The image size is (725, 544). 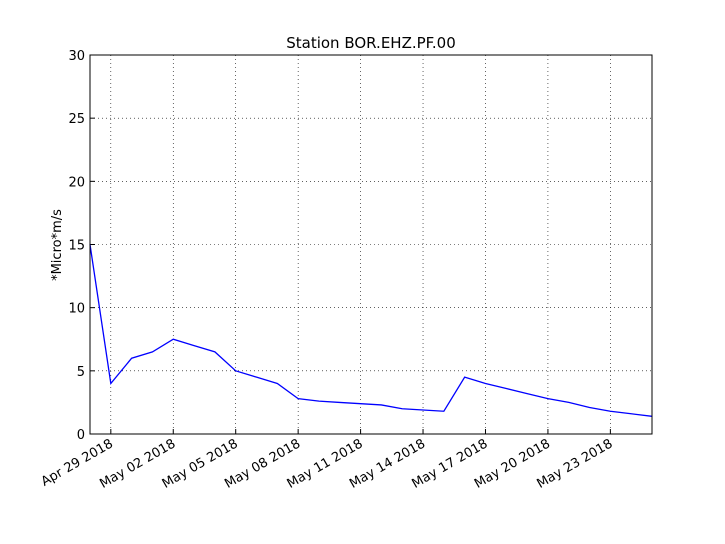 I want to click on y-tick-label: 30, so click(x=76, y=56).